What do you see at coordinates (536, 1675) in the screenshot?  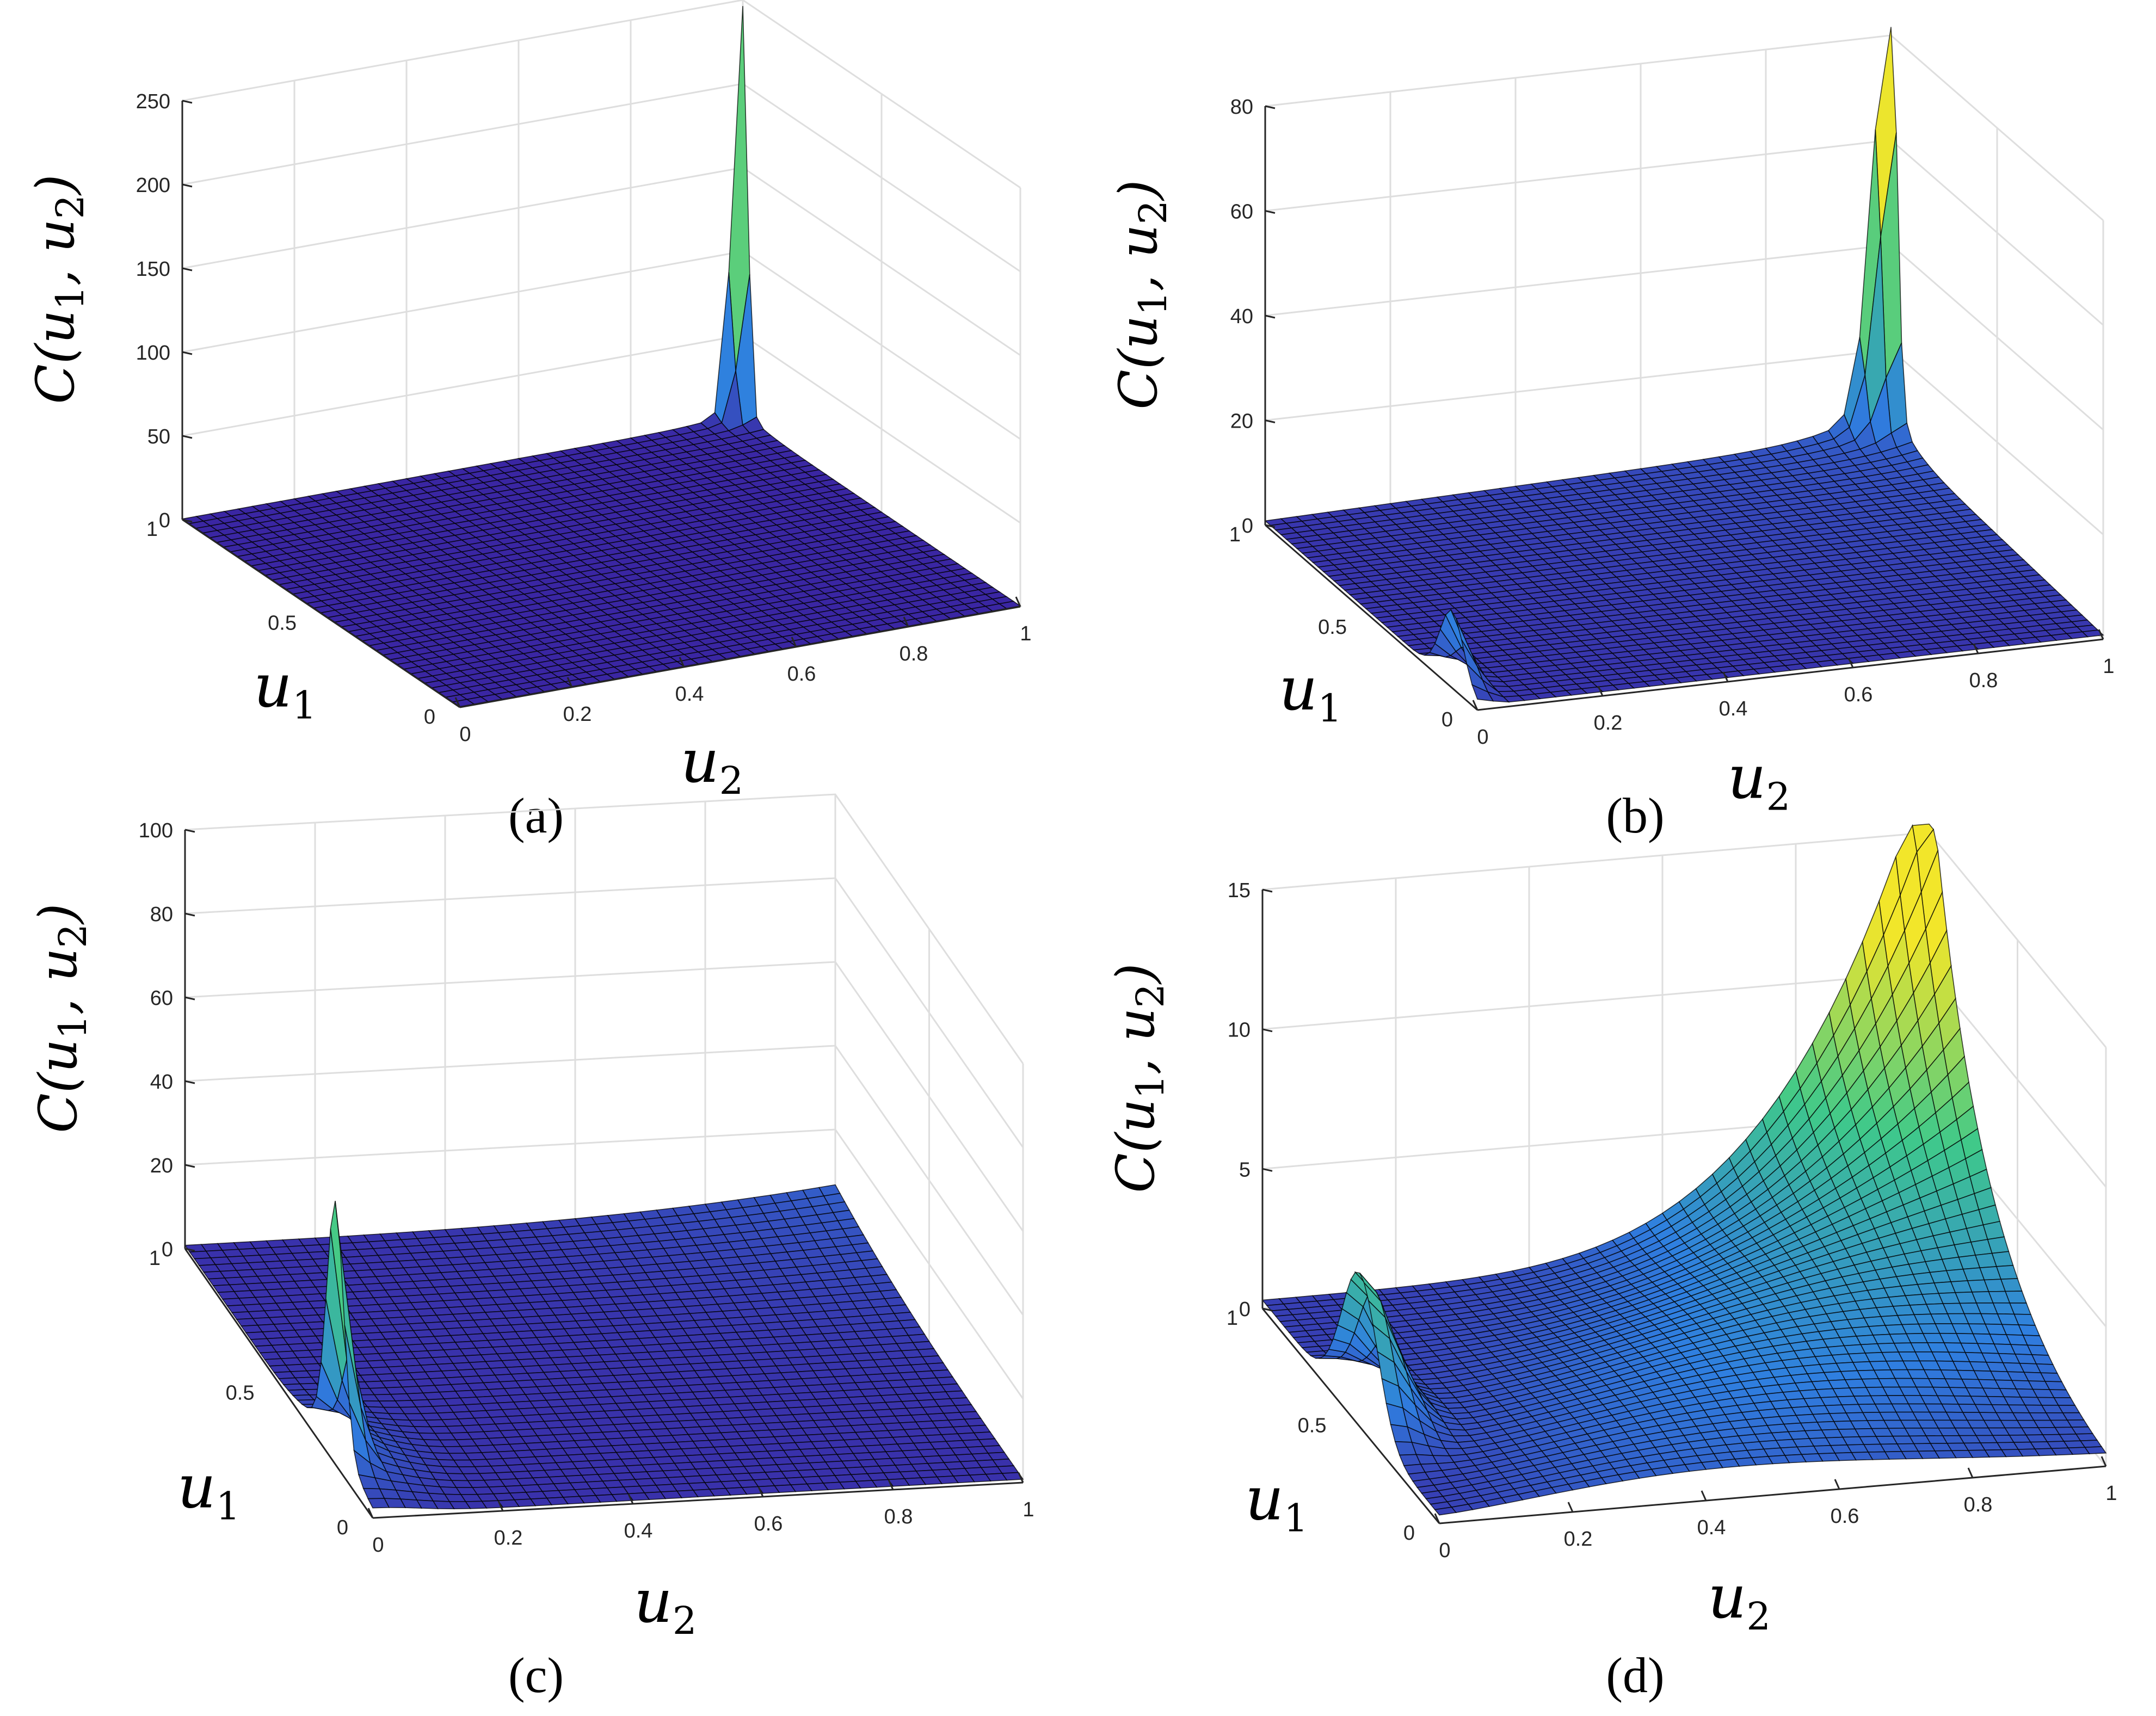 I see `panel-label: (c)` at bounding box center [536, 1675].